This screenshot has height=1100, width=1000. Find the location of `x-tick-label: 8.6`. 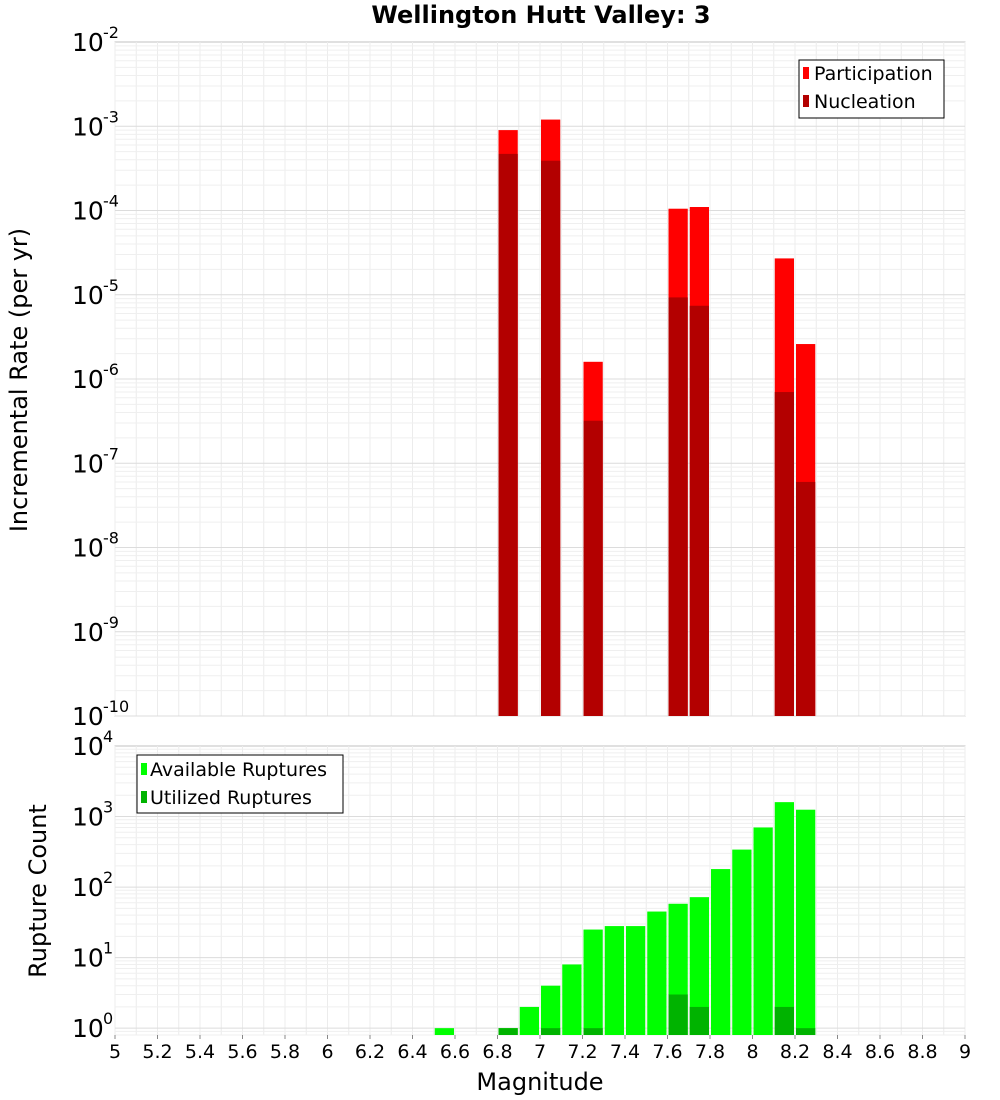

x-tick-label: 8.6 is located at coordinates (880, 1052).